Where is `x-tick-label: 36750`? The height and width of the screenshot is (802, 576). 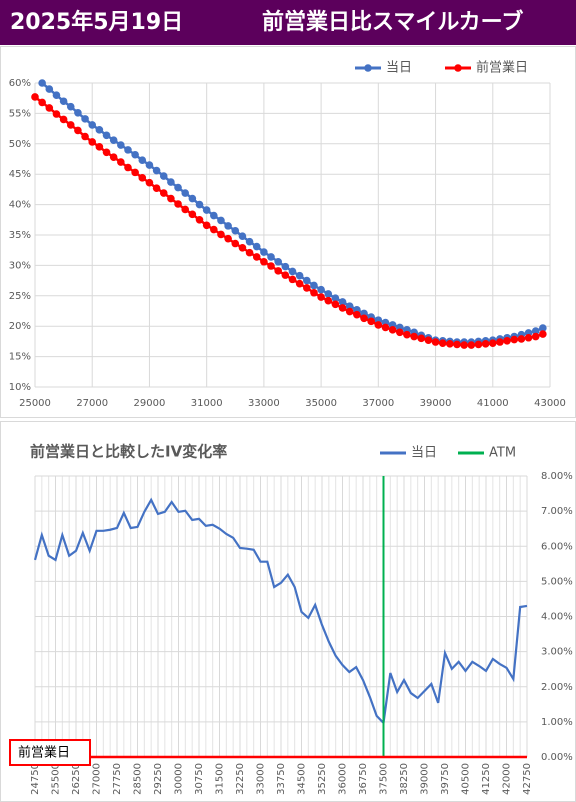
x-tick-label: 36750 is located at coordinates (363, 779).